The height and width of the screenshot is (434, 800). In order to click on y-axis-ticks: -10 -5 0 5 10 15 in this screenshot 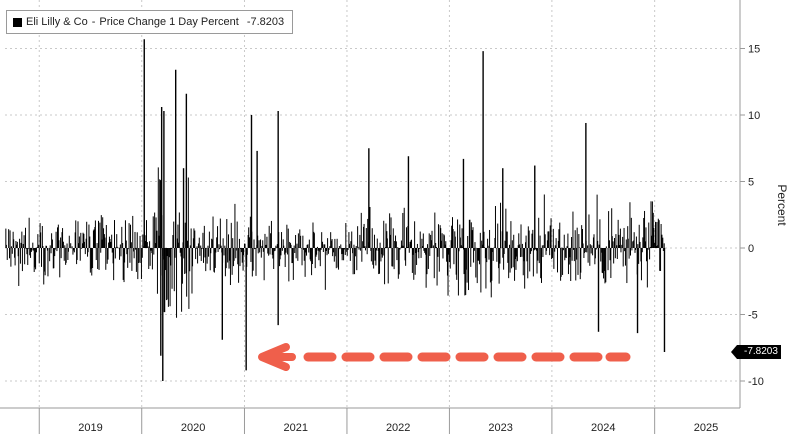, I will do `click(752, 216)`.